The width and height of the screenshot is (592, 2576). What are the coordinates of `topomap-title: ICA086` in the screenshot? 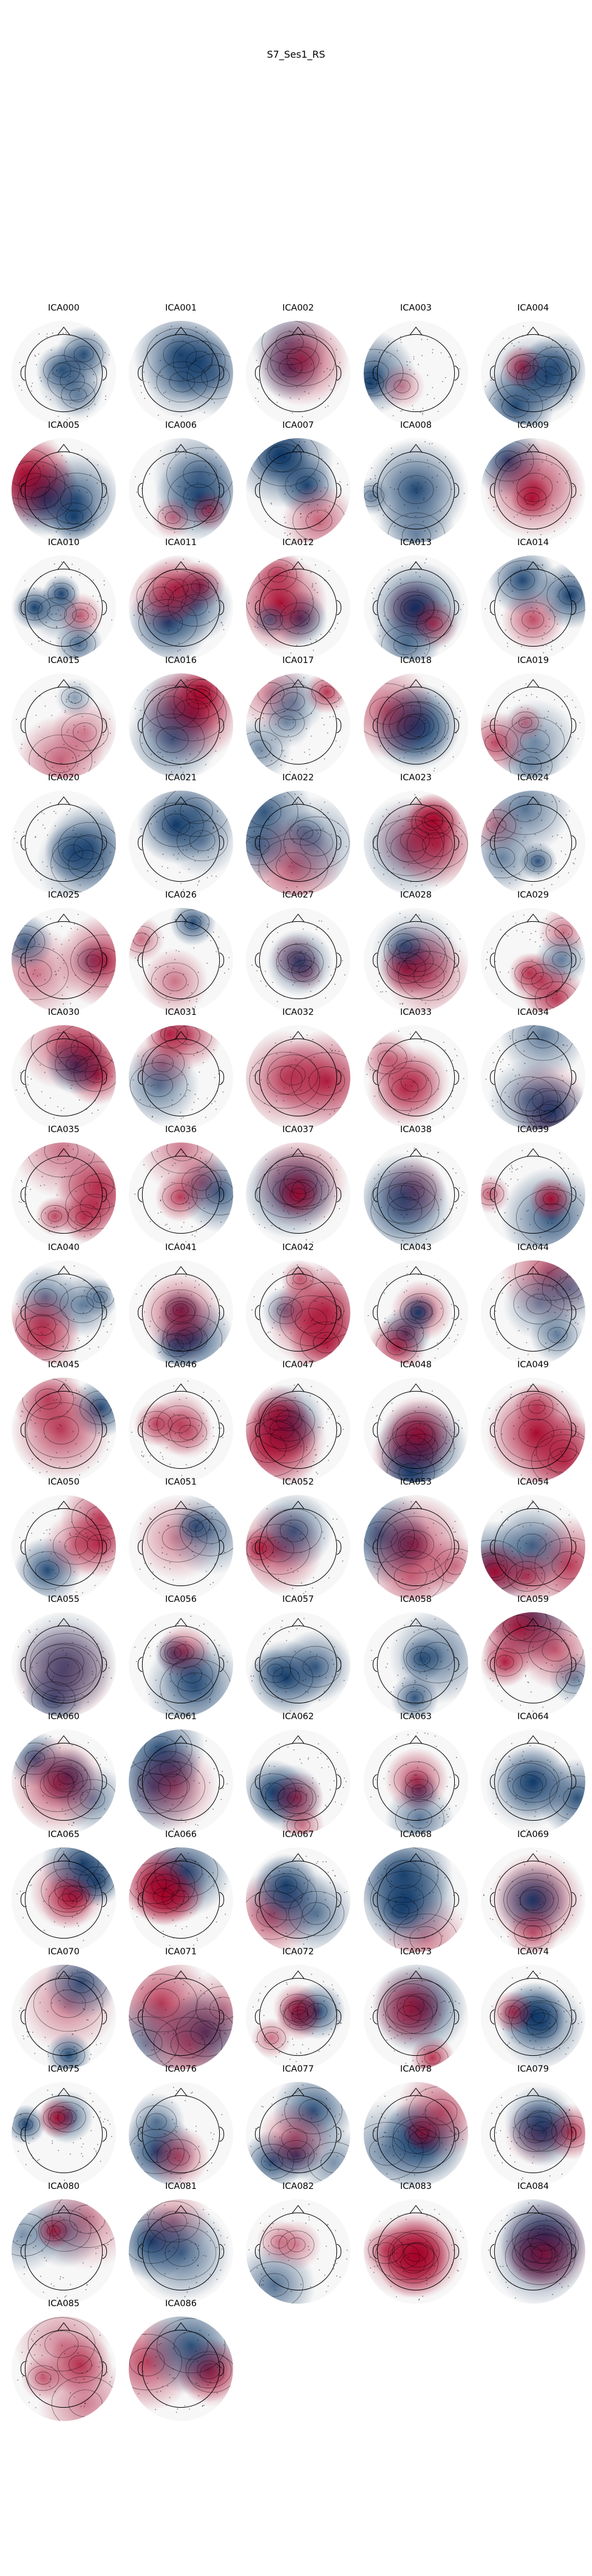 It's located at (181, 2304).